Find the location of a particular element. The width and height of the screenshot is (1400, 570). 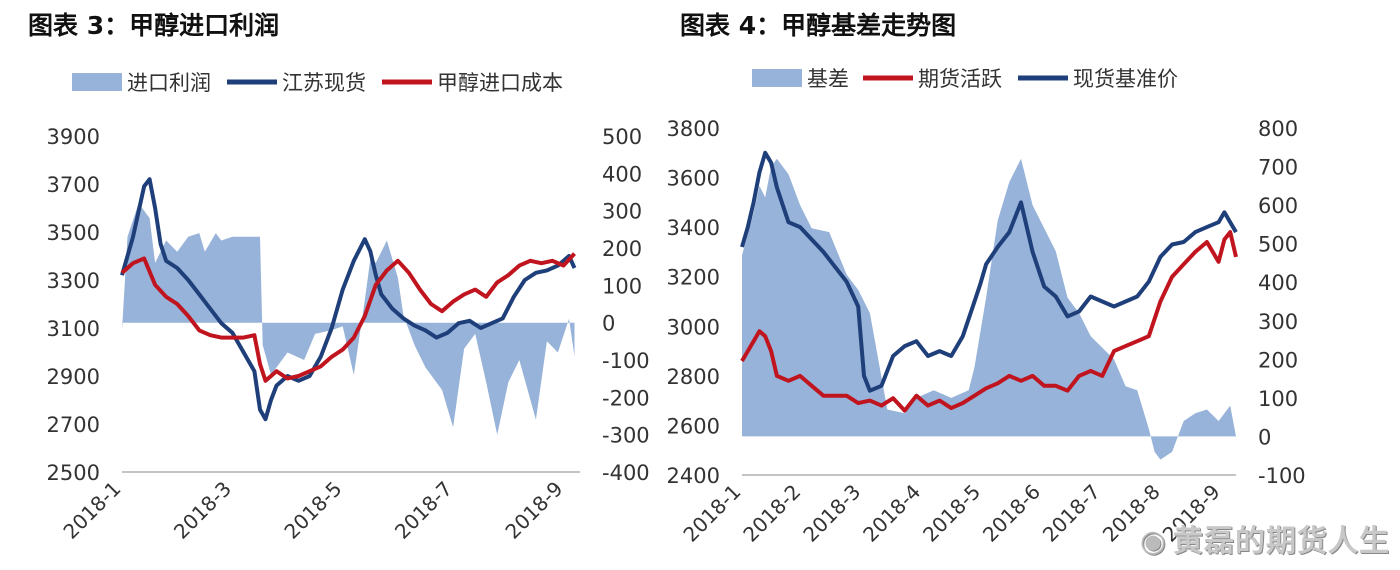

legend-label: 江苏现货 is located at coordinates (324, 83).